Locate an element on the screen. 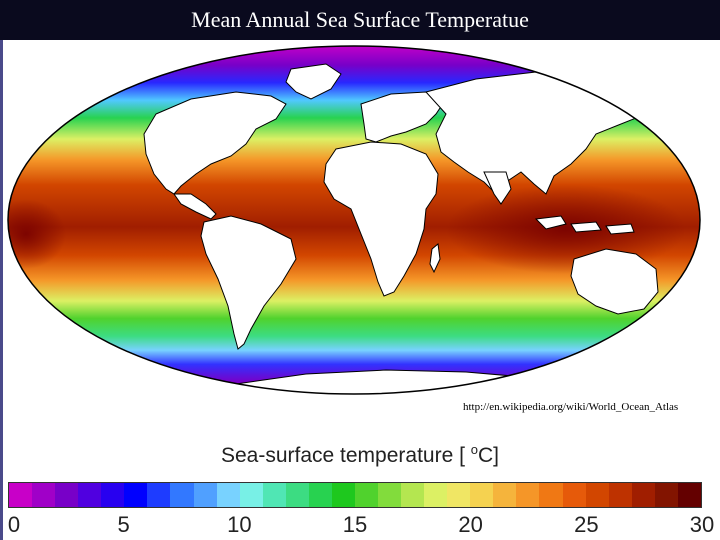 The image size is (720, 540). south-america is located at coordinates (248, 282).